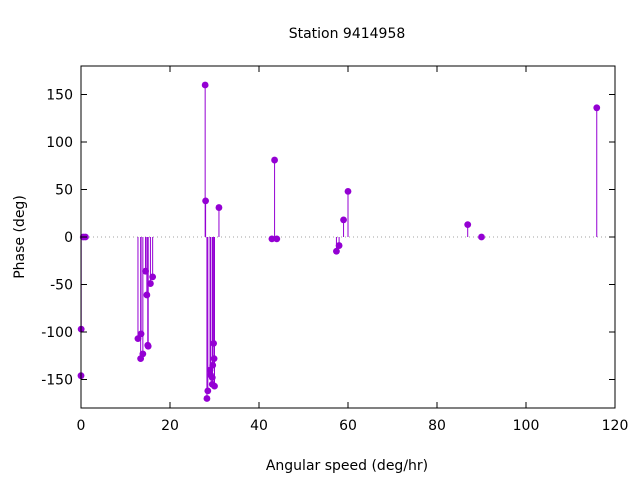 The image size is (640, 480). I want to click on y-tick-label: 0, so click(68, 238).